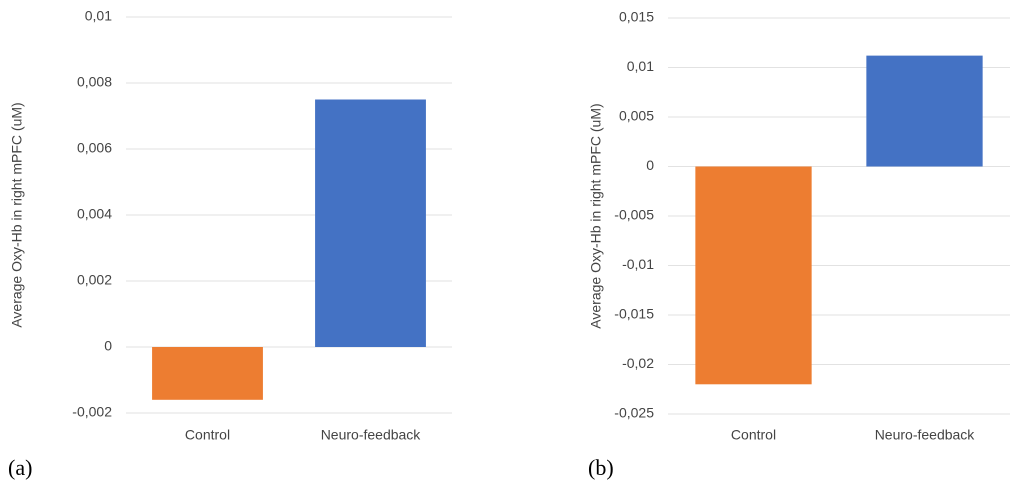 The width and height of the screenshot is (1016, 488). I want to click on y-tick-label: -0,005, so click(634, 215).